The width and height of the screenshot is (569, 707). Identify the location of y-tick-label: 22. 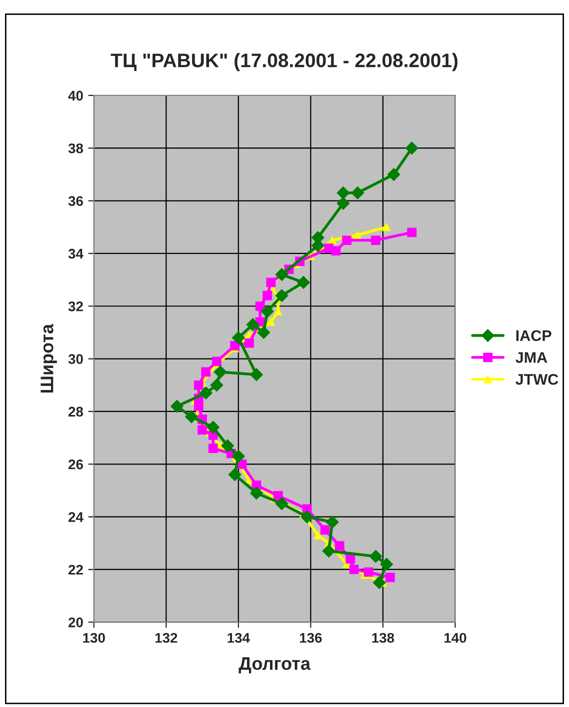
(75, 569).